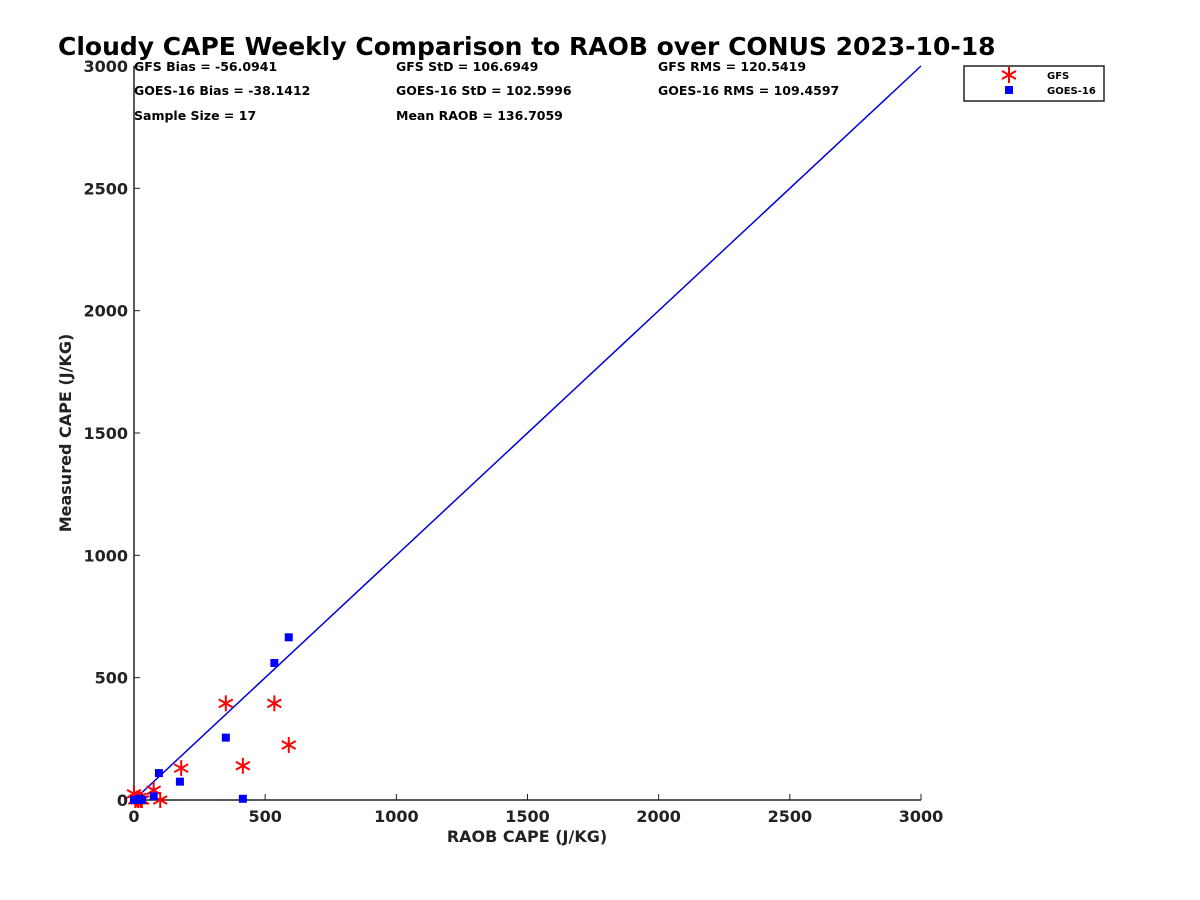 This screenshot has height=900, width=1200. I want to click on legend-goes-label: GOES-16, so click(1071, 91).